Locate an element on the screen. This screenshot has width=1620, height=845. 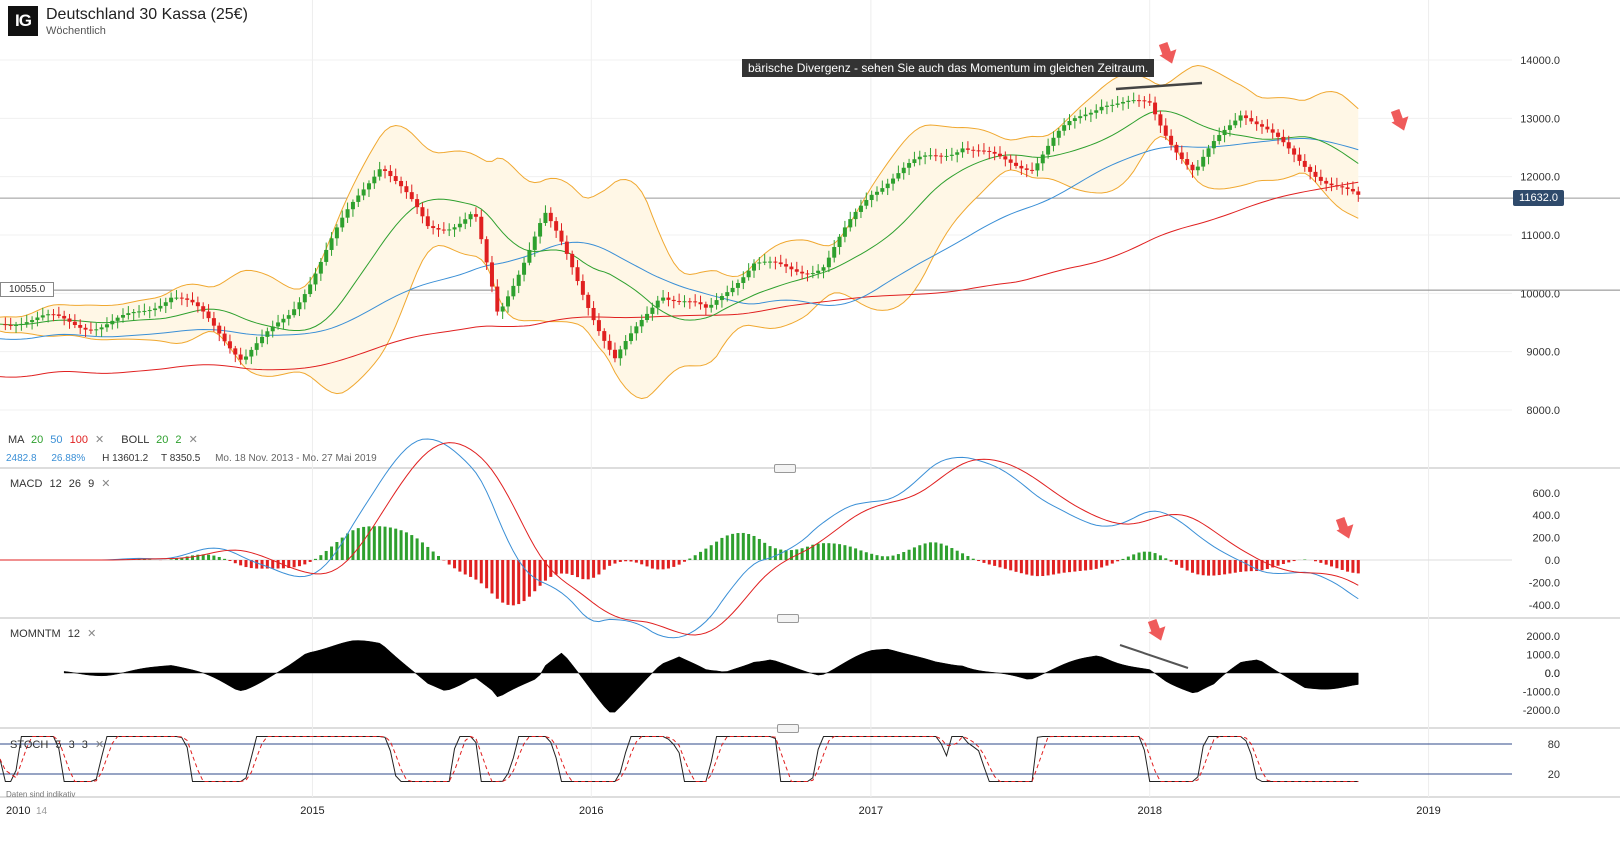
macd-tick-label: 600.0 is located at coordinates (1546, 494).